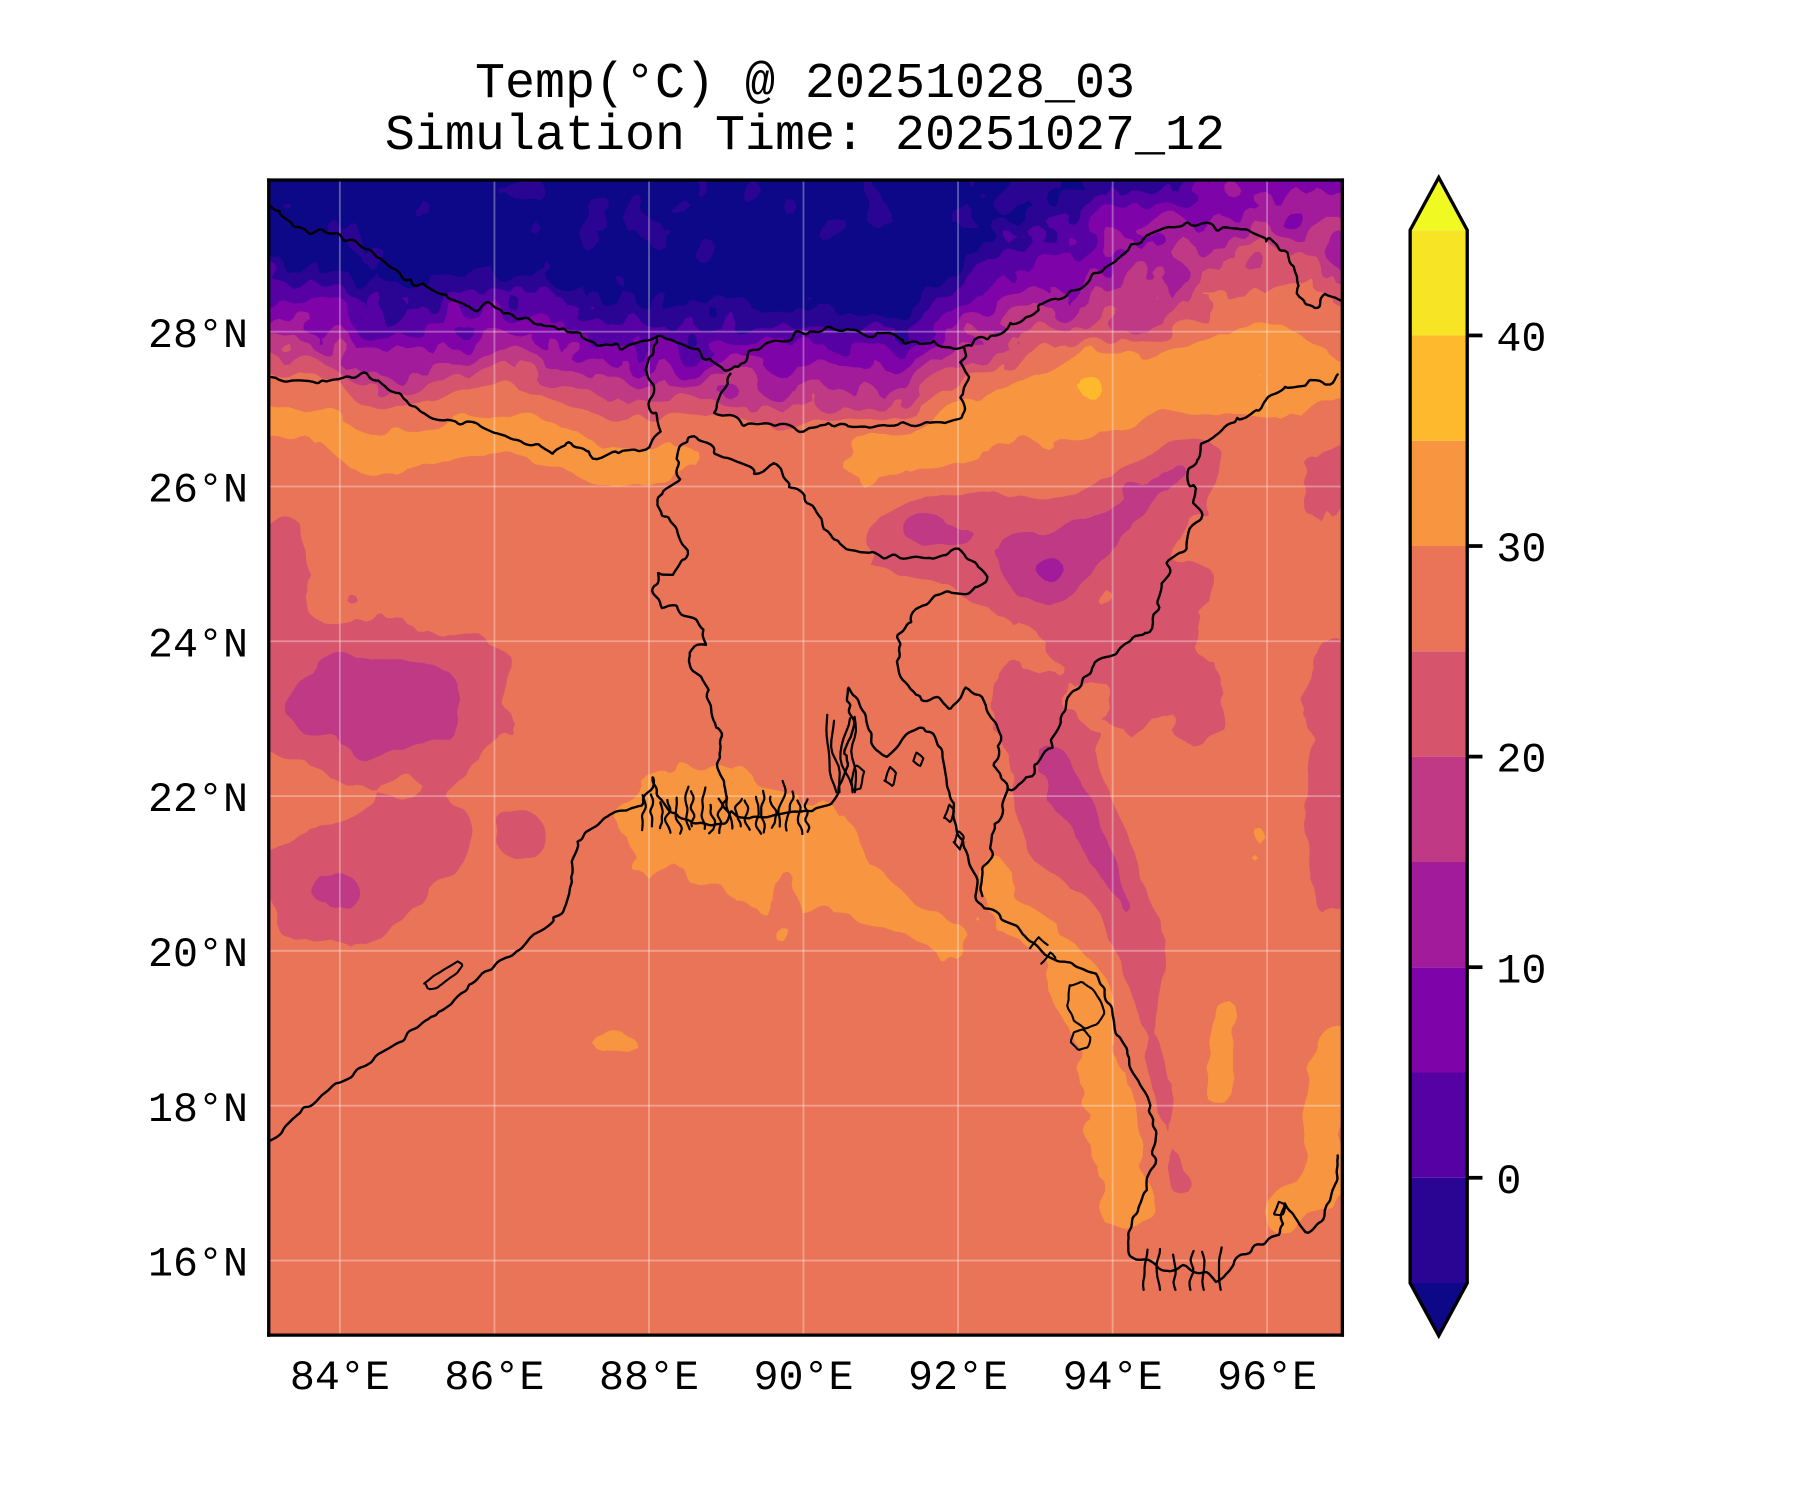  What do you see at coordinates (340, 1378) in the screenshot?
I see `svg-text: 84°E` at bounding box center [340, 1378].